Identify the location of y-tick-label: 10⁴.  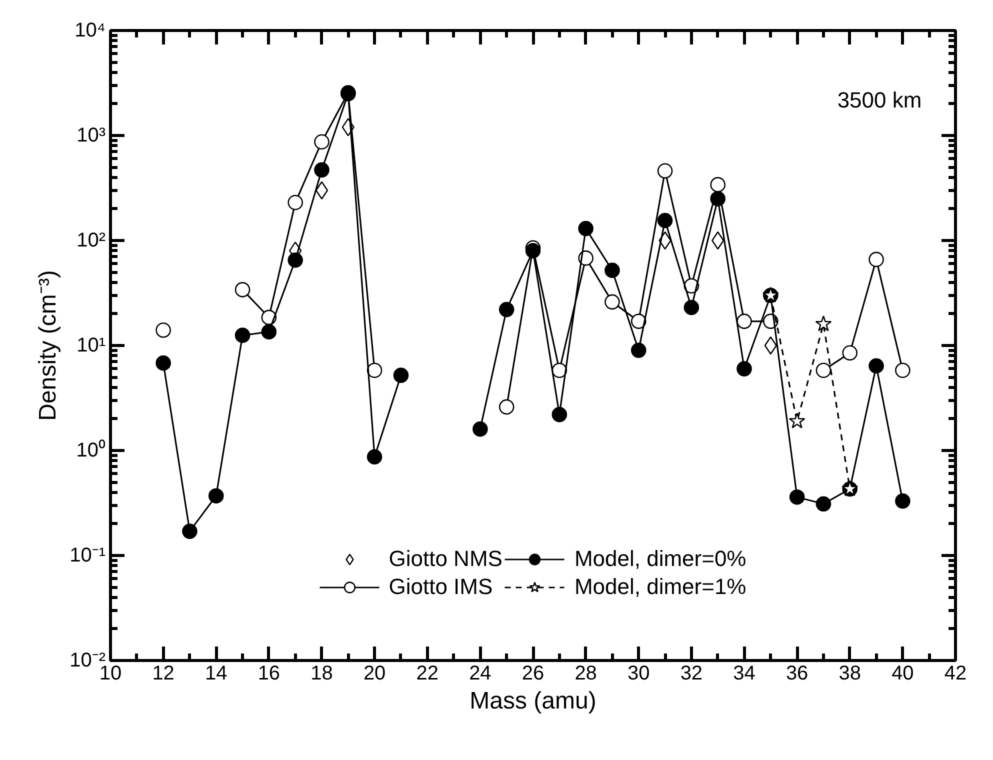
(90, 31).